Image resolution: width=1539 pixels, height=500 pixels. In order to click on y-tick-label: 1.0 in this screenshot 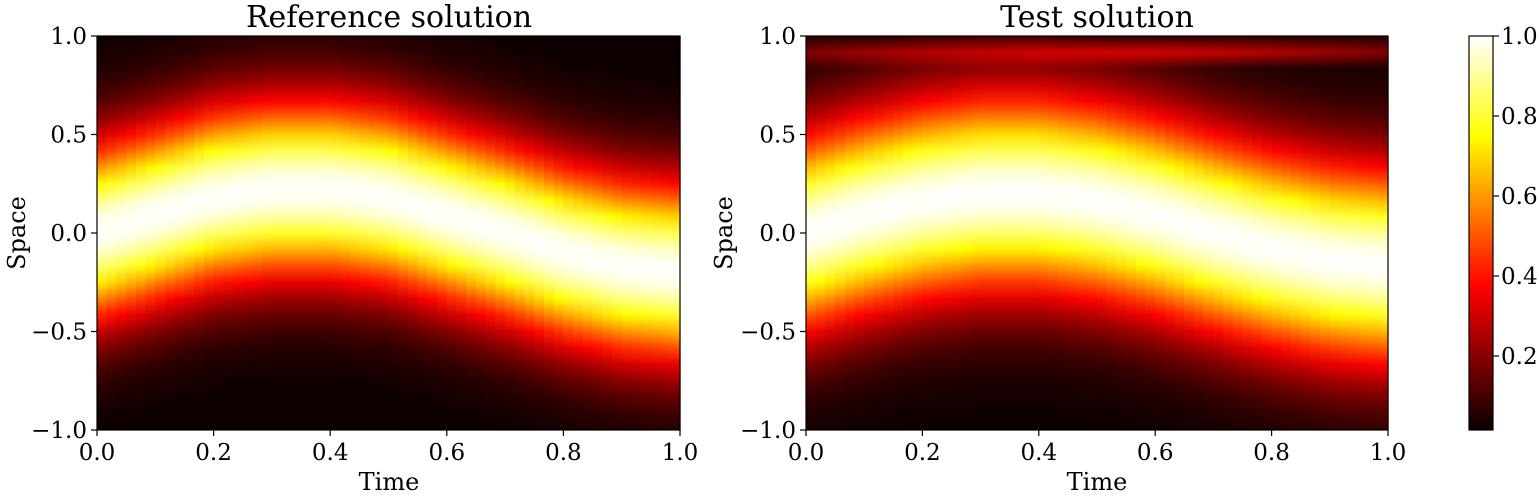, I will do `click(777, 37)`.